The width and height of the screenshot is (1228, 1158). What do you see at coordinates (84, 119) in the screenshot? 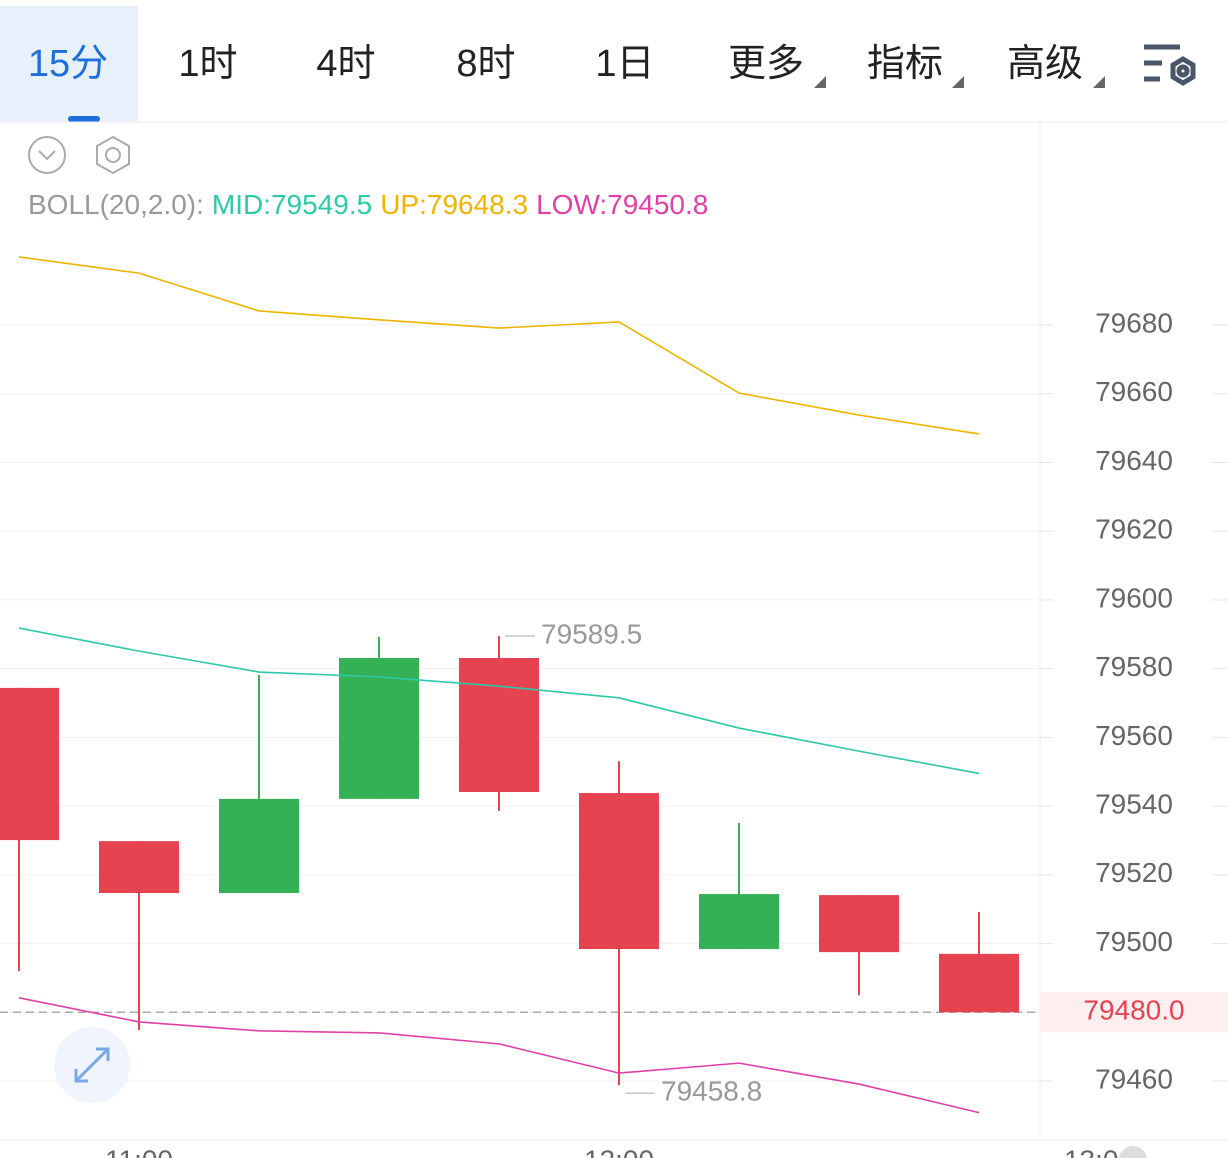
I see `active-tab-indicator` at bounding box center [84, 119].